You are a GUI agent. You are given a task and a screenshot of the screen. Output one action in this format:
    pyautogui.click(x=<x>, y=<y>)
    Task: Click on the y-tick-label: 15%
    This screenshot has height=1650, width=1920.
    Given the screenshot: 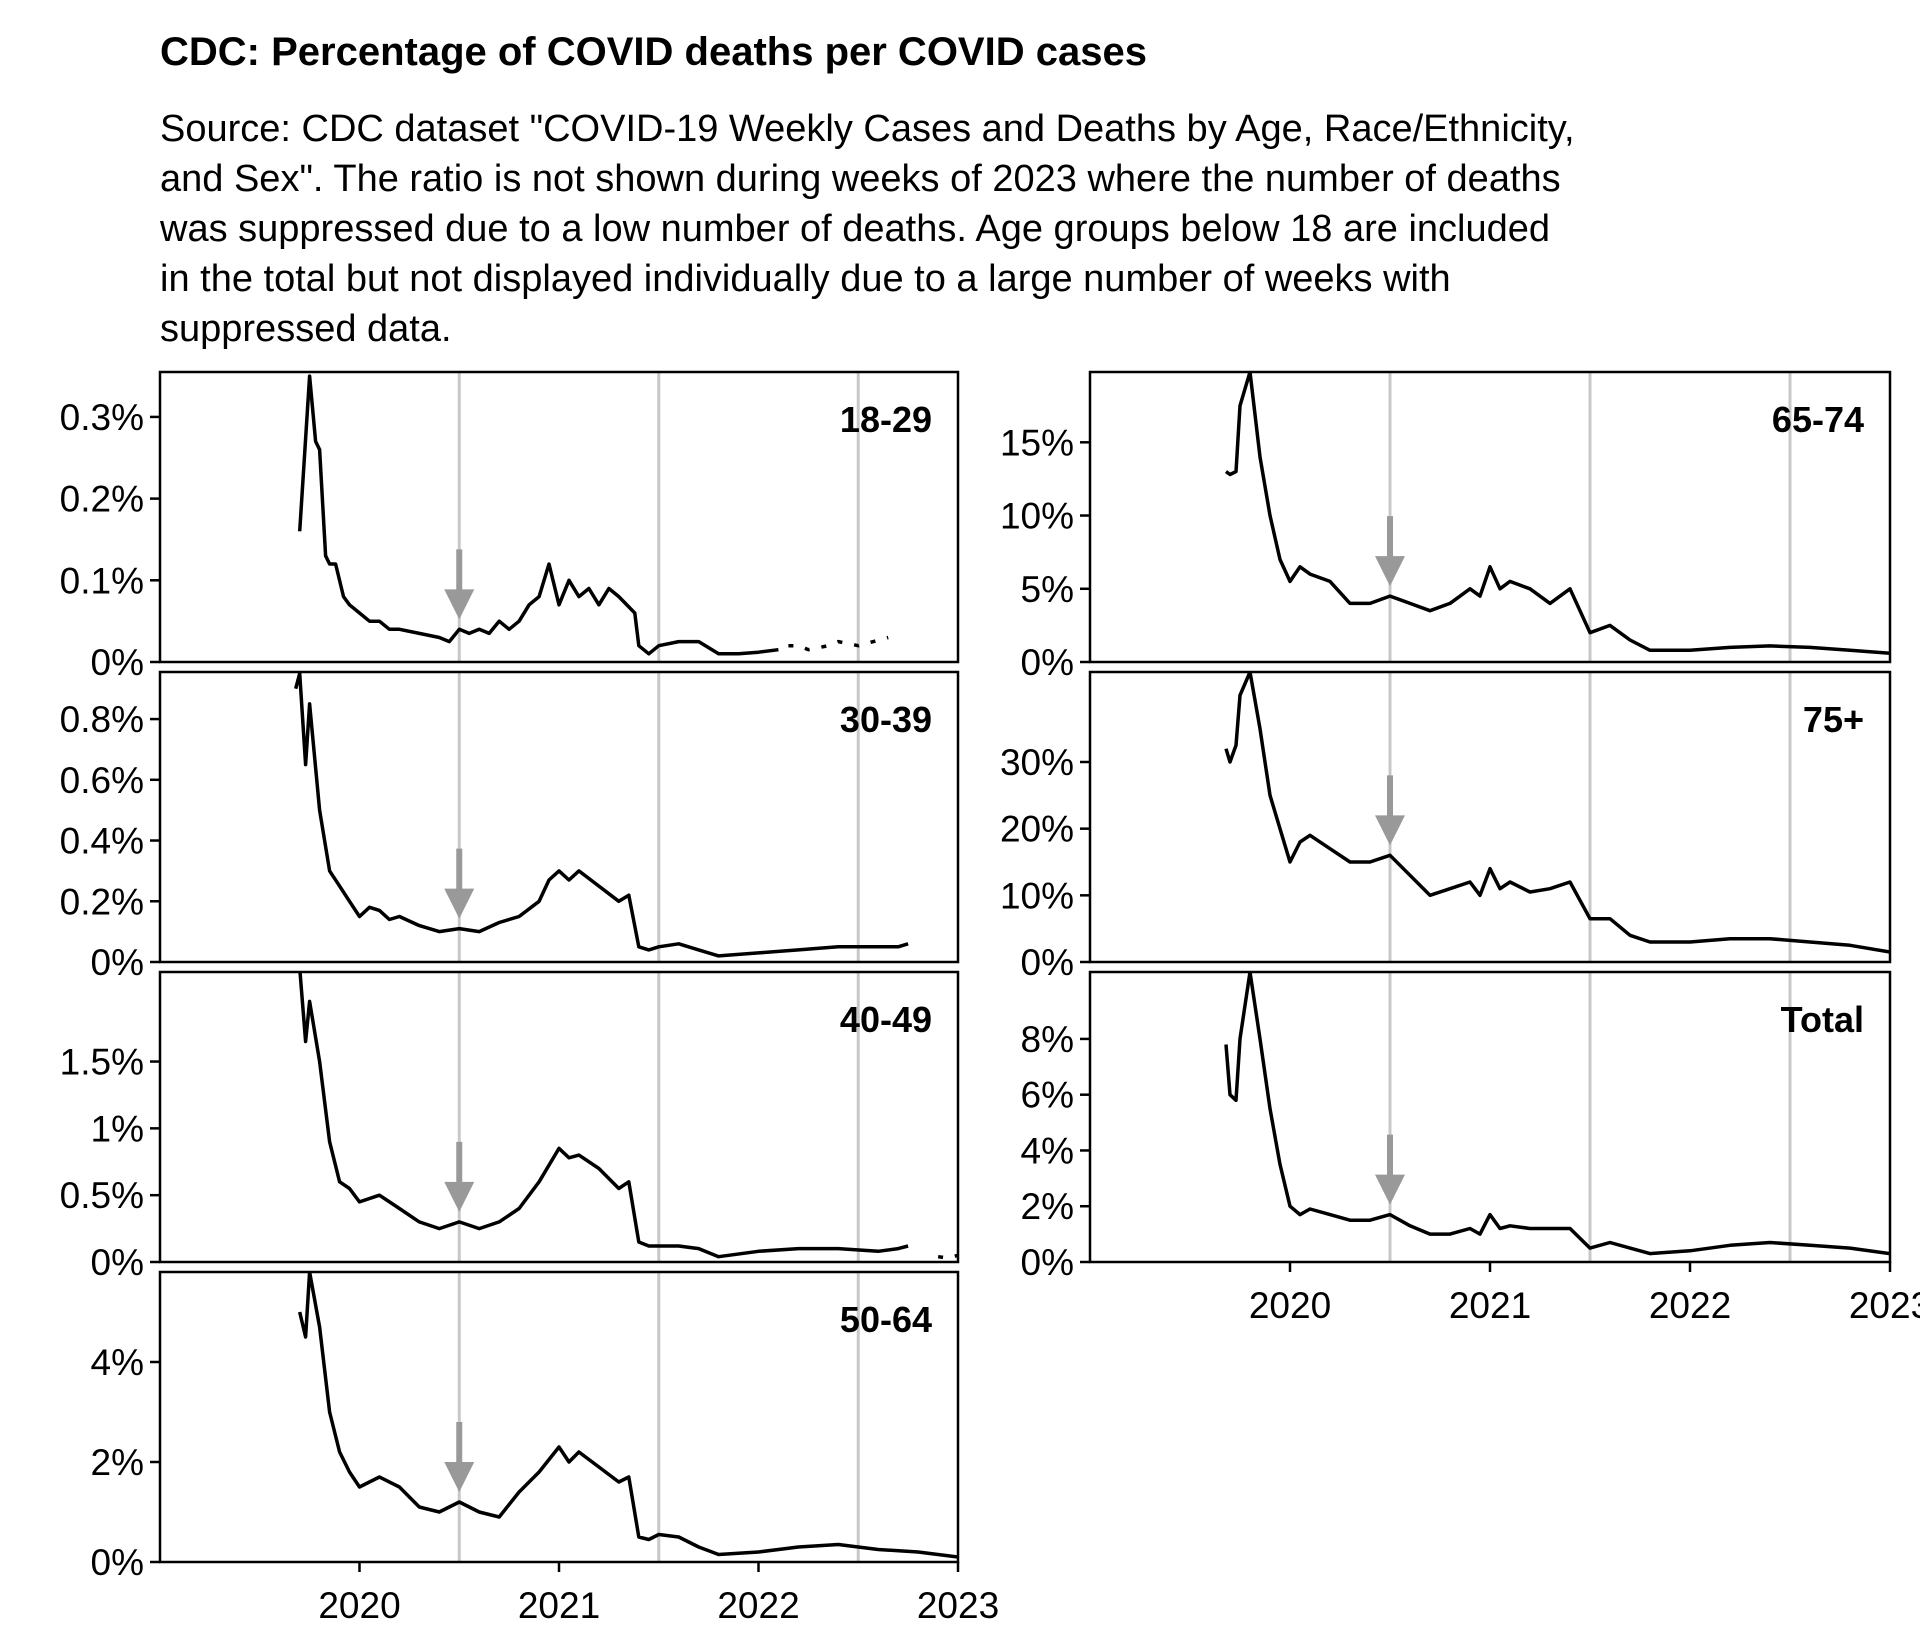 What is the action you would take?
    pyautogui.click(x=1037, y=442)
    